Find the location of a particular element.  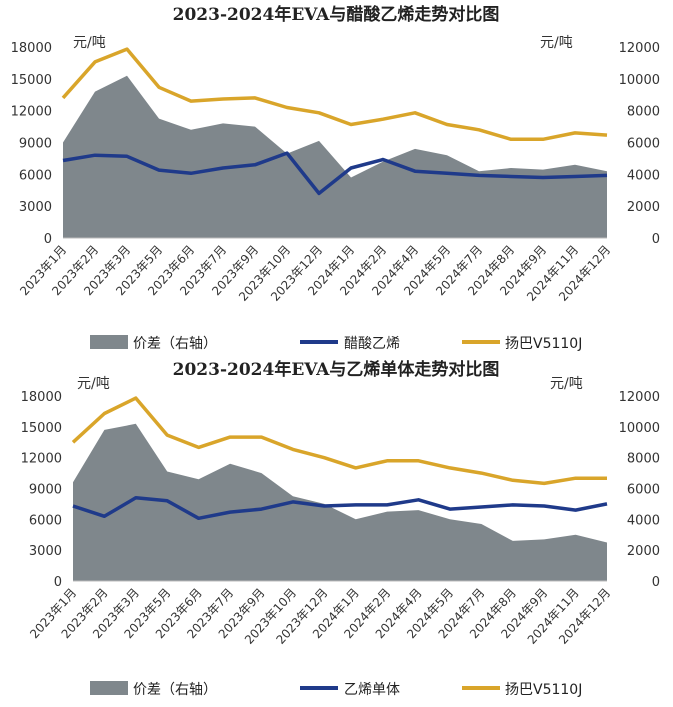

chart-title: 2023-2024年EVA与乙烯单体走势对比图 is located at coordinates (336, 369).